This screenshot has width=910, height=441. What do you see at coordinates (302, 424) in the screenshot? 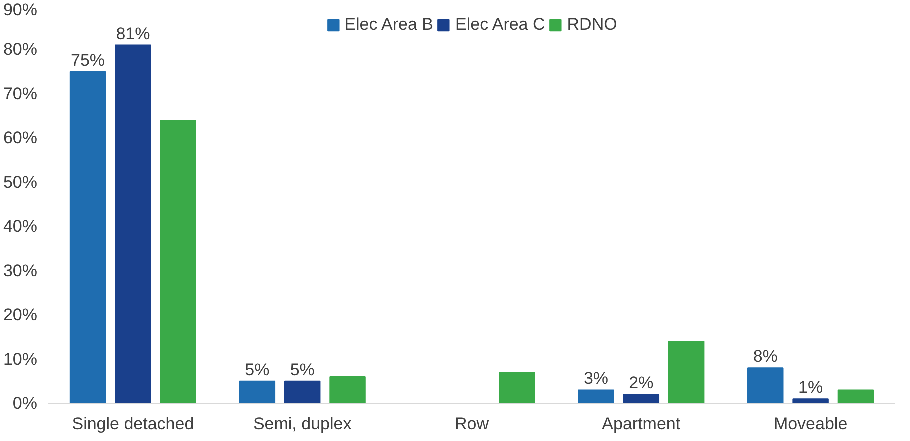
I see `x-tick-label: Semi, duplex` at bounding box center [302, 424].